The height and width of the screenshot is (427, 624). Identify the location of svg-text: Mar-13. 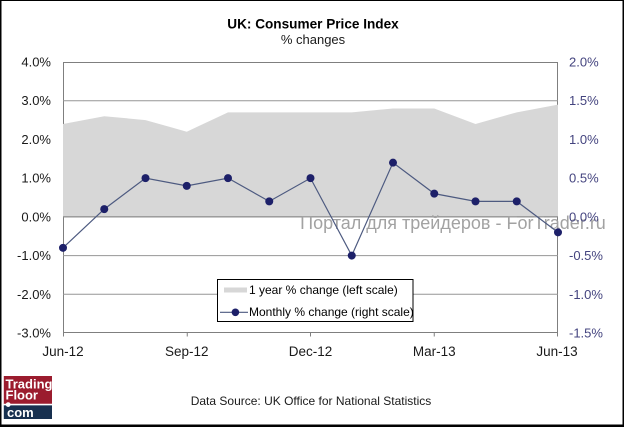
(434, 351).